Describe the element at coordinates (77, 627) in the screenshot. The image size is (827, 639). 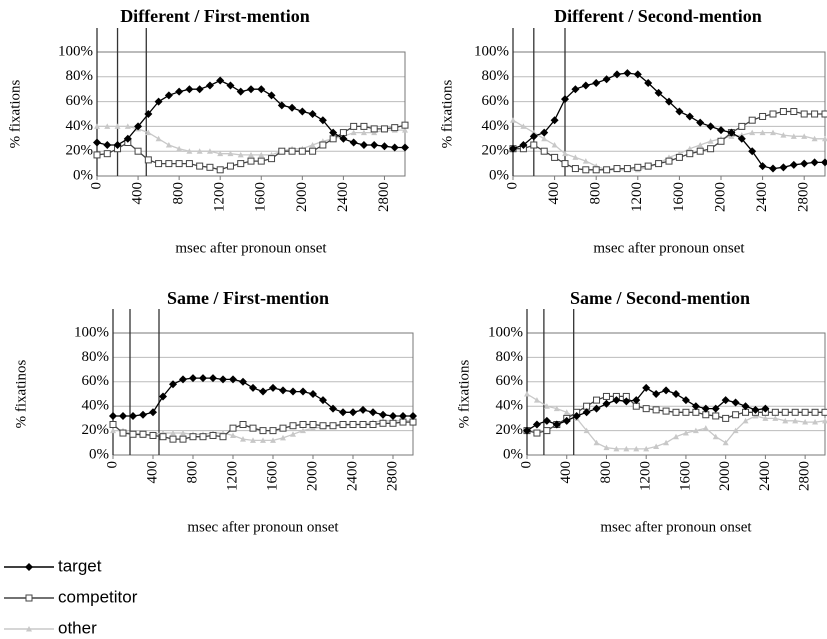
I see `legend-label: other` at that location.